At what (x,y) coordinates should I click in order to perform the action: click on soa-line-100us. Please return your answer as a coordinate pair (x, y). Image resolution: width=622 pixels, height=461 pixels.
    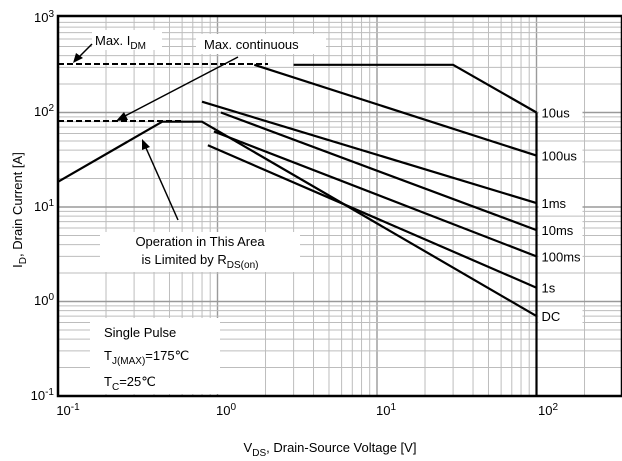
    Looking at the image, I should click on (395, 110).